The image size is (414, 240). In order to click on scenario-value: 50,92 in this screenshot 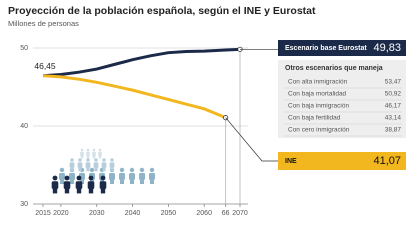, I will do `click(393, 94)`.